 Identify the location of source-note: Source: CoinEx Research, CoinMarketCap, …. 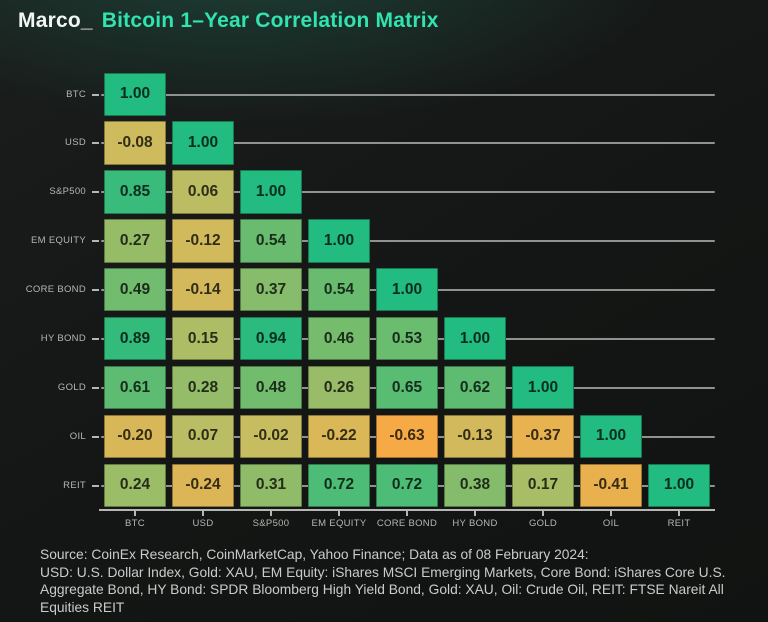
(383, 581).